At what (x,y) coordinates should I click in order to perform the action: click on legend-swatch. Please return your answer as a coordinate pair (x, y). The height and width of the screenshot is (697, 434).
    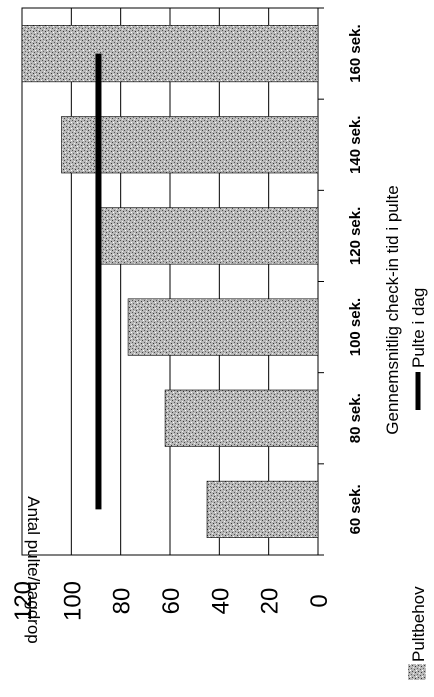
    Looking at the image, I should click on (417, 672).